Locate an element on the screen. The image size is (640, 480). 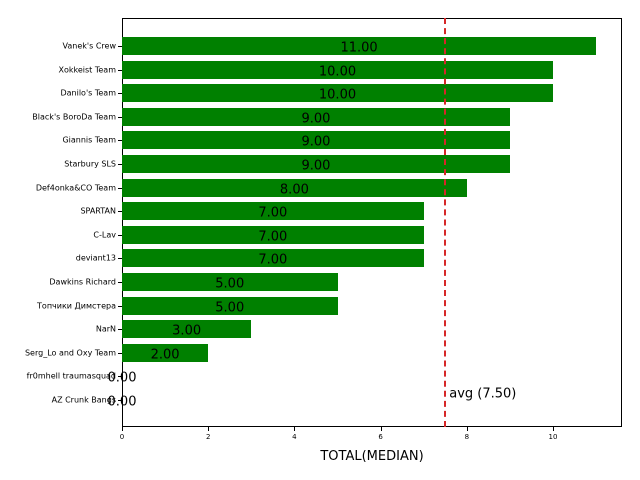
x-tick-label: 0 is located at coordinates (122, 437).